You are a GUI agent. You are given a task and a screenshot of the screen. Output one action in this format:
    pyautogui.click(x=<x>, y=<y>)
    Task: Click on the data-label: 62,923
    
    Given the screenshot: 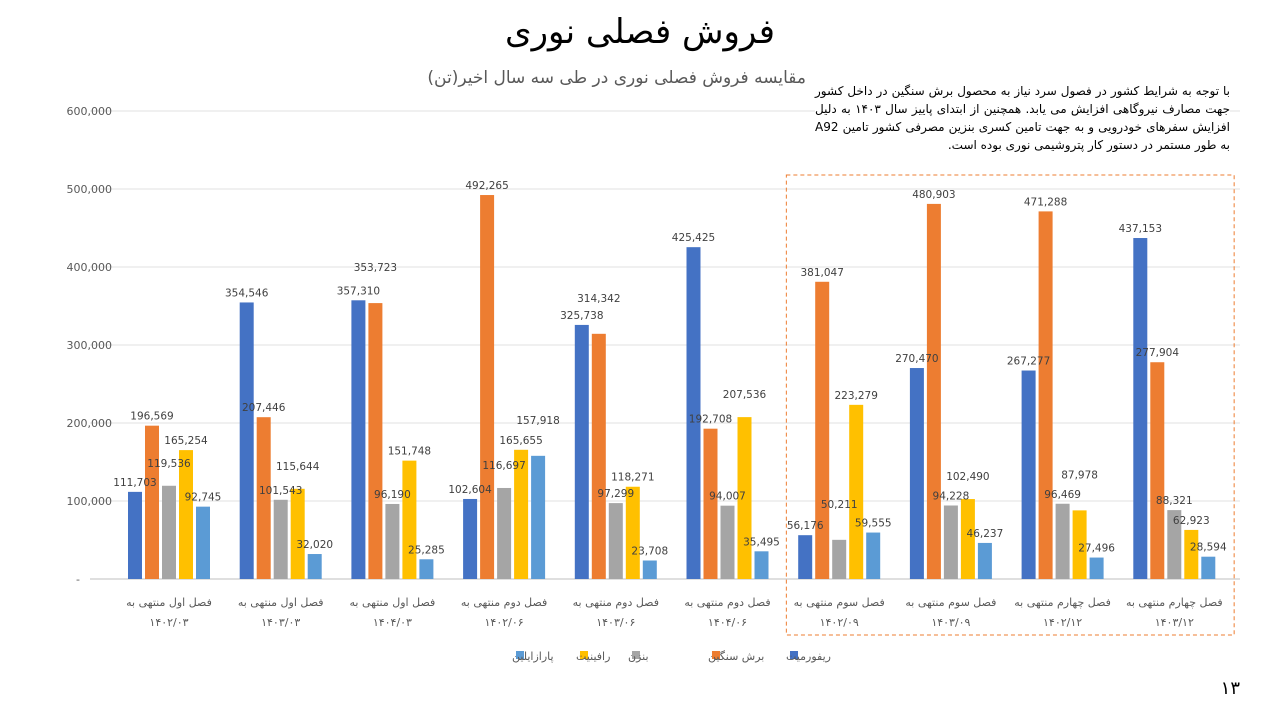 What is the action you would take?
    pyautogui.click(x=1191, y=521)
    